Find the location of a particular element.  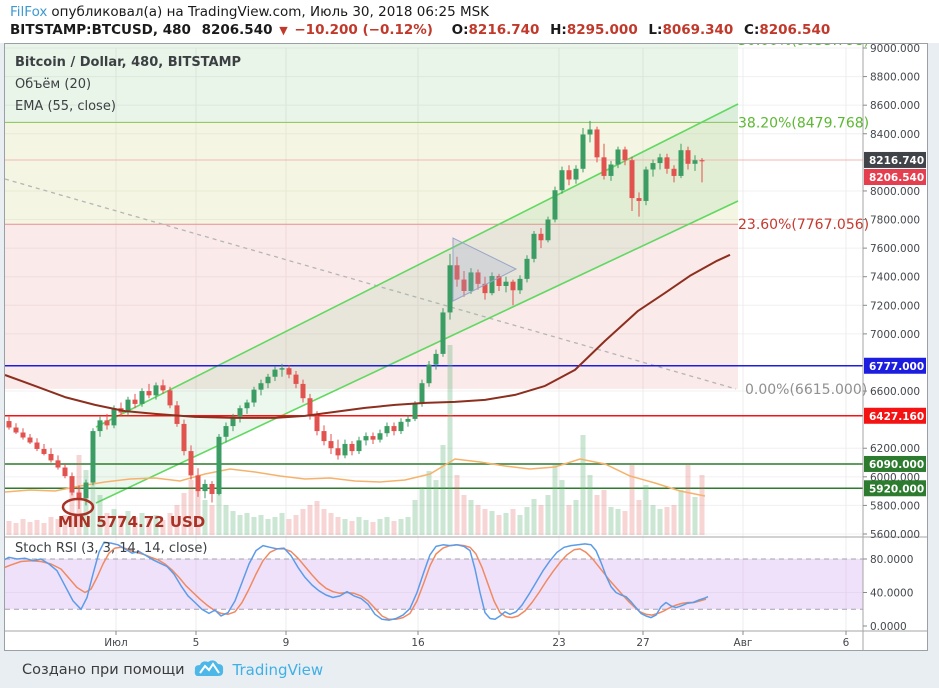

svg-text: 5 is located at coordinates (196, 643).